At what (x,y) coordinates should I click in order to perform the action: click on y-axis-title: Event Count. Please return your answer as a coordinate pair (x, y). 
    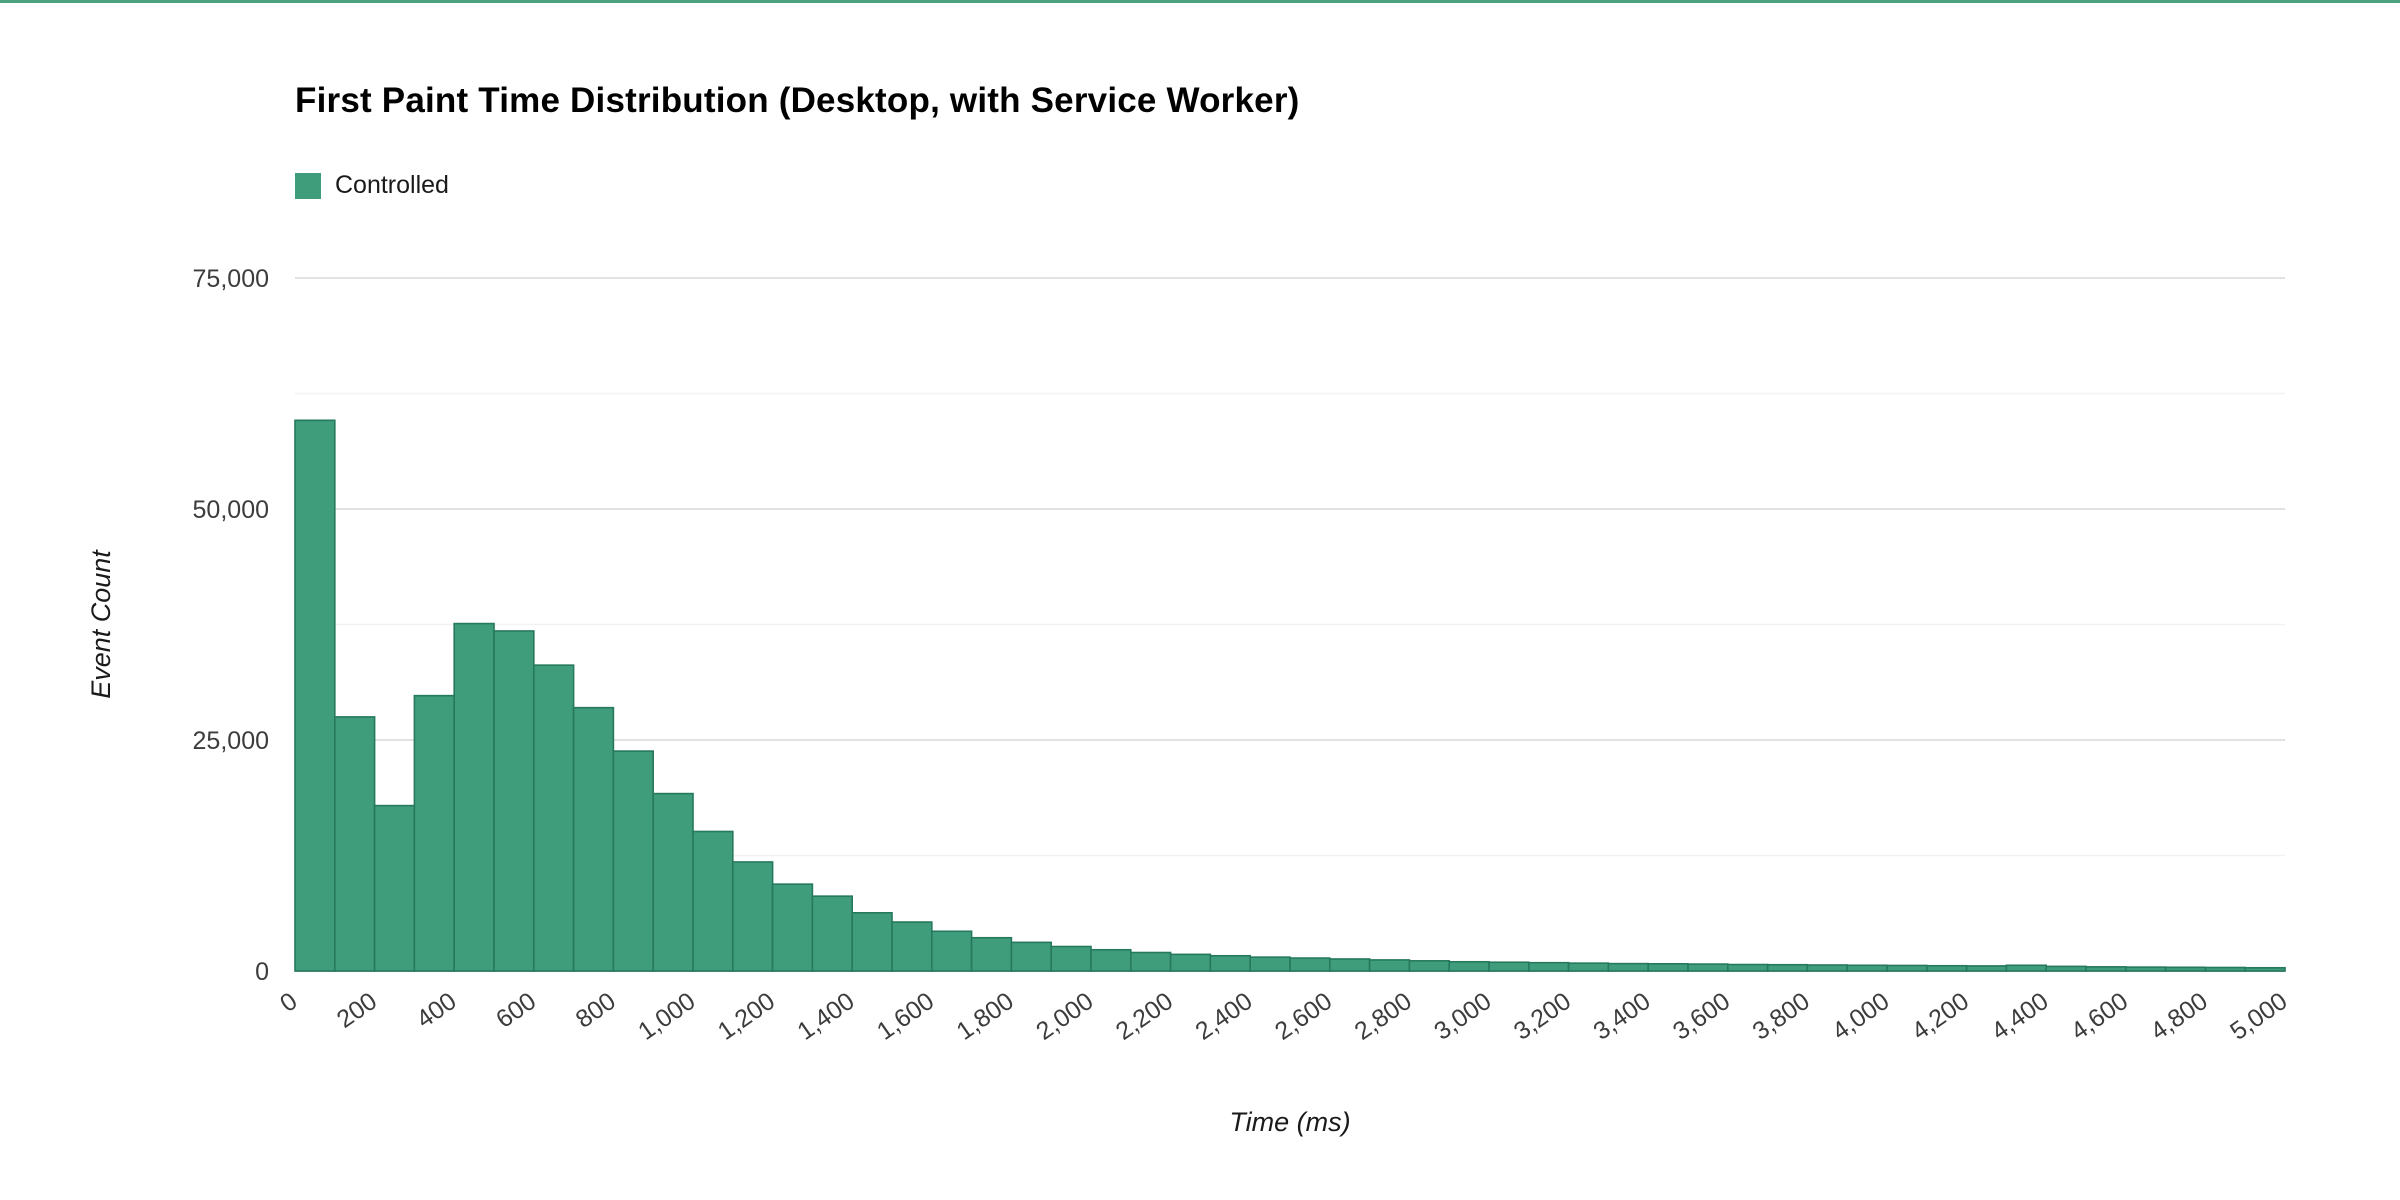
    Looking at the image, I should click on (101, 624).